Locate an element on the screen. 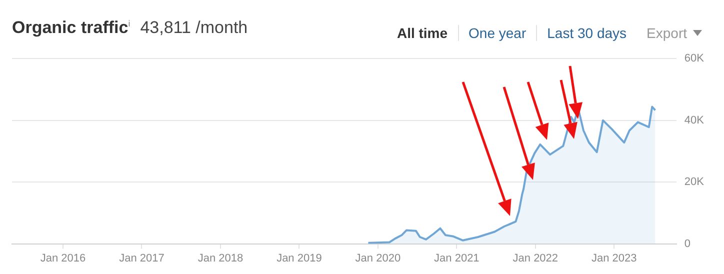  y-tick-label: 0 is located at coordinates (687, 244).